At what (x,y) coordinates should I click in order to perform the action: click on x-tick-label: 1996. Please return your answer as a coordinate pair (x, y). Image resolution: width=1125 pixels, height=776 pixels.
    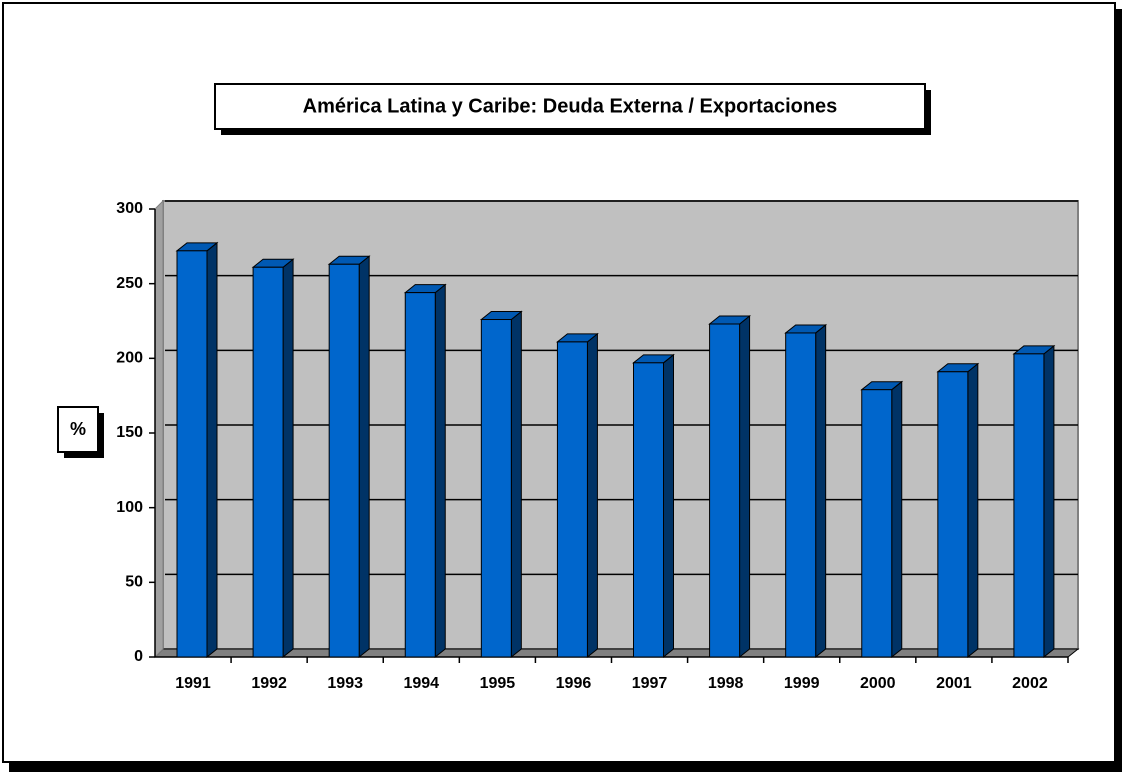
    Looking at the image, I should click on (574, 683).